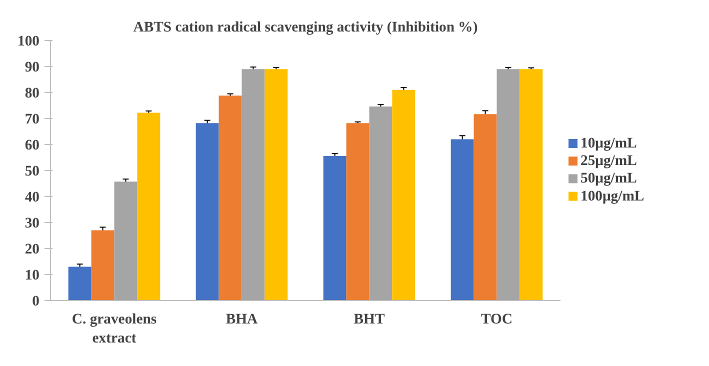 The image size is (709, 366). Describe the element at coordinates (32, 198) in the screenshot. I see `y-tick-label: 40` at that location.